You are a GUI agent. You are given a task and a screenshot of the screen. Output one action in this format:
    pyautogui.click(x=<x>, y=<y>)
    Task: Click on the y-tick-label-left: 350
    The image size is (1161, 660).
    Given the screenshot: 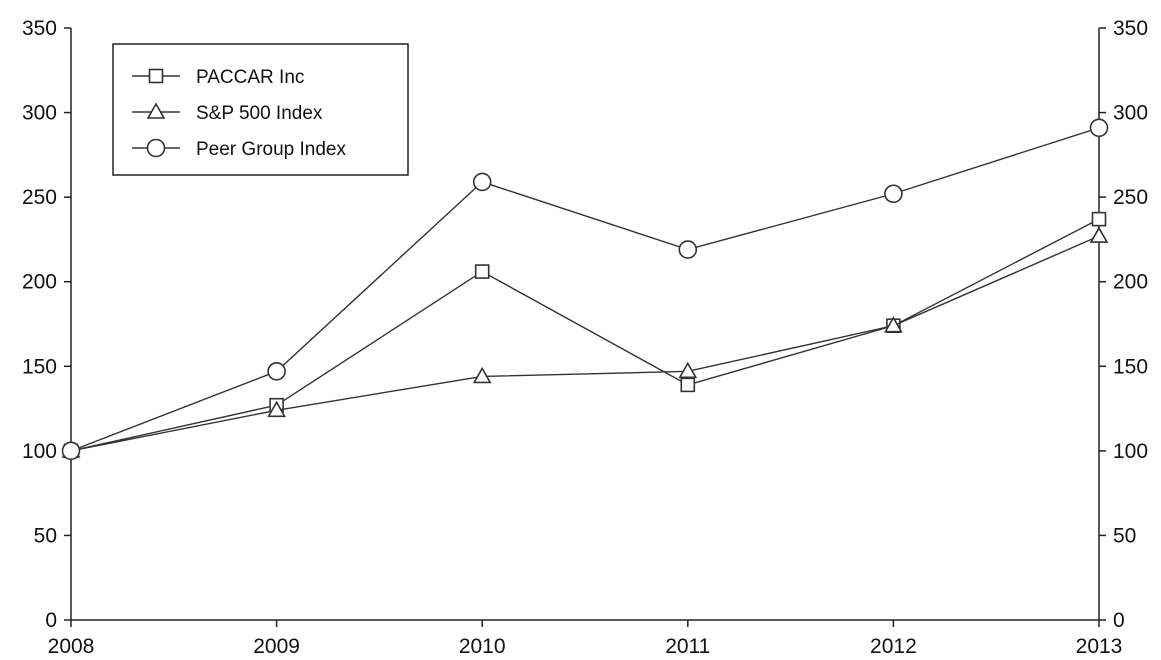 What is the action you would take?
    pyautogui.click(x=39, y=28)
    